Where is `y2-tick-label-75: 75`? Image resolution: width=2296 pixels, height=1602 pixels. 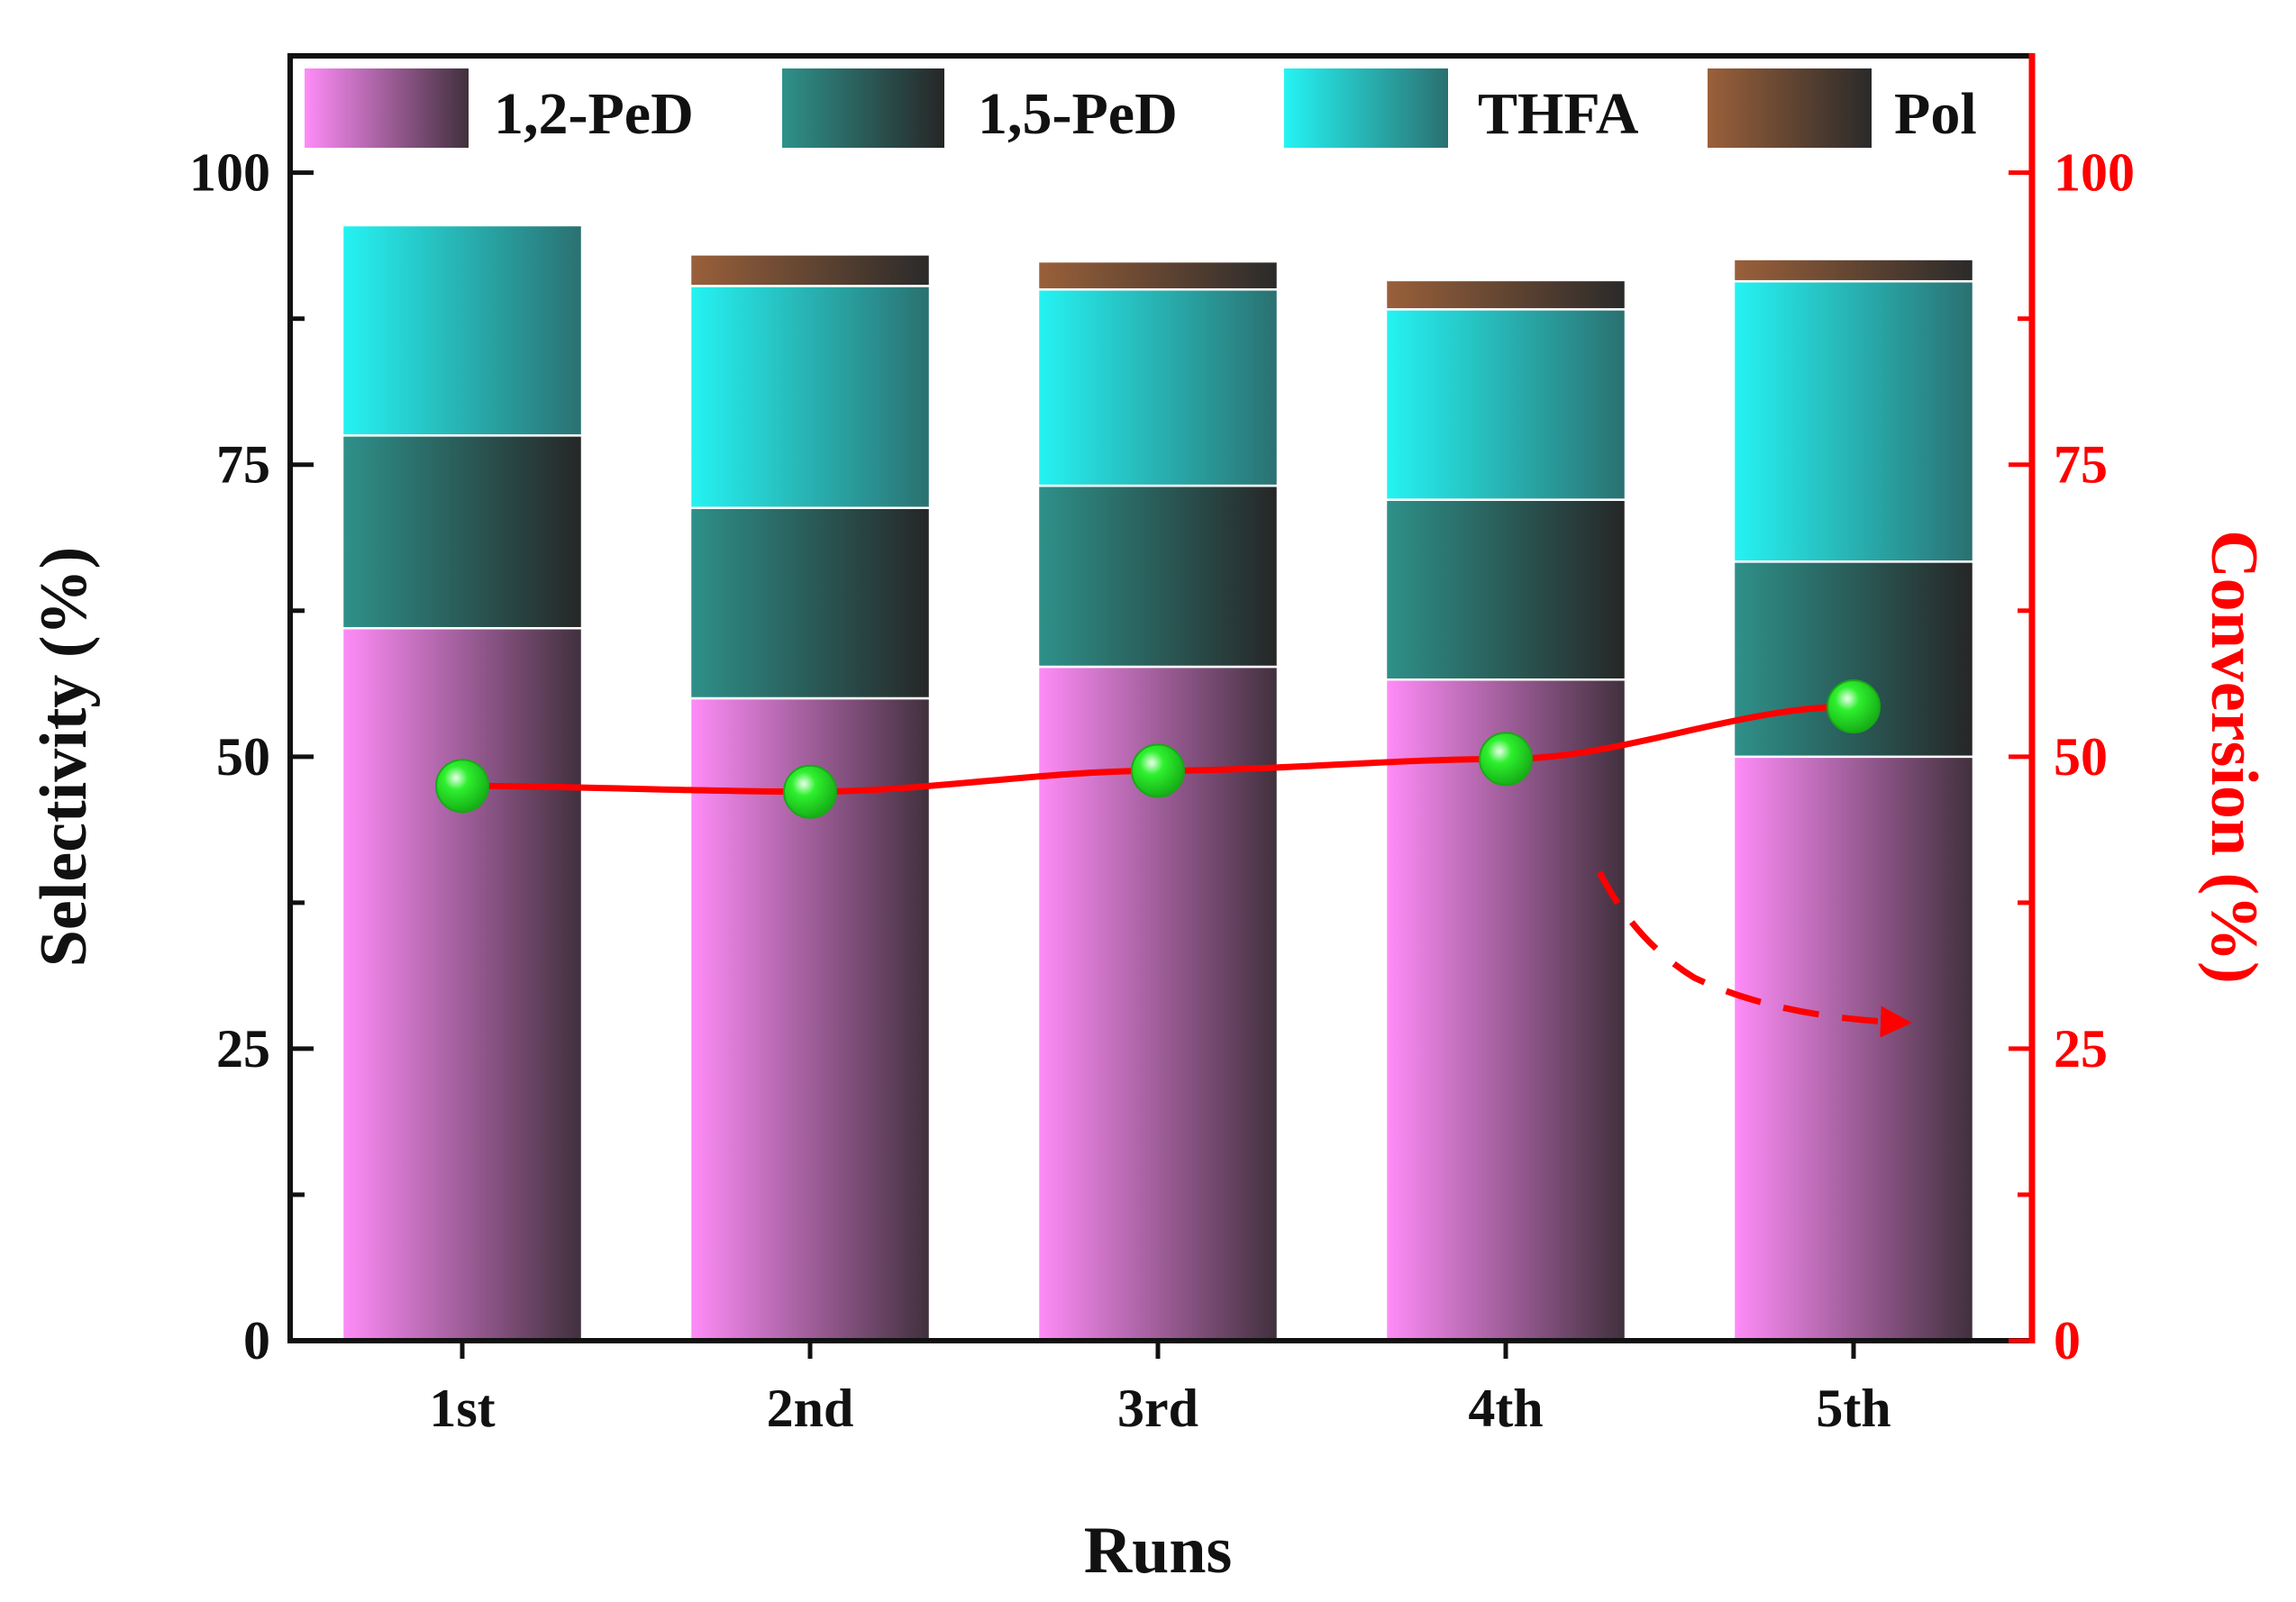
y2-tick-label-75: 75 is located at coordinates (2081, 465).